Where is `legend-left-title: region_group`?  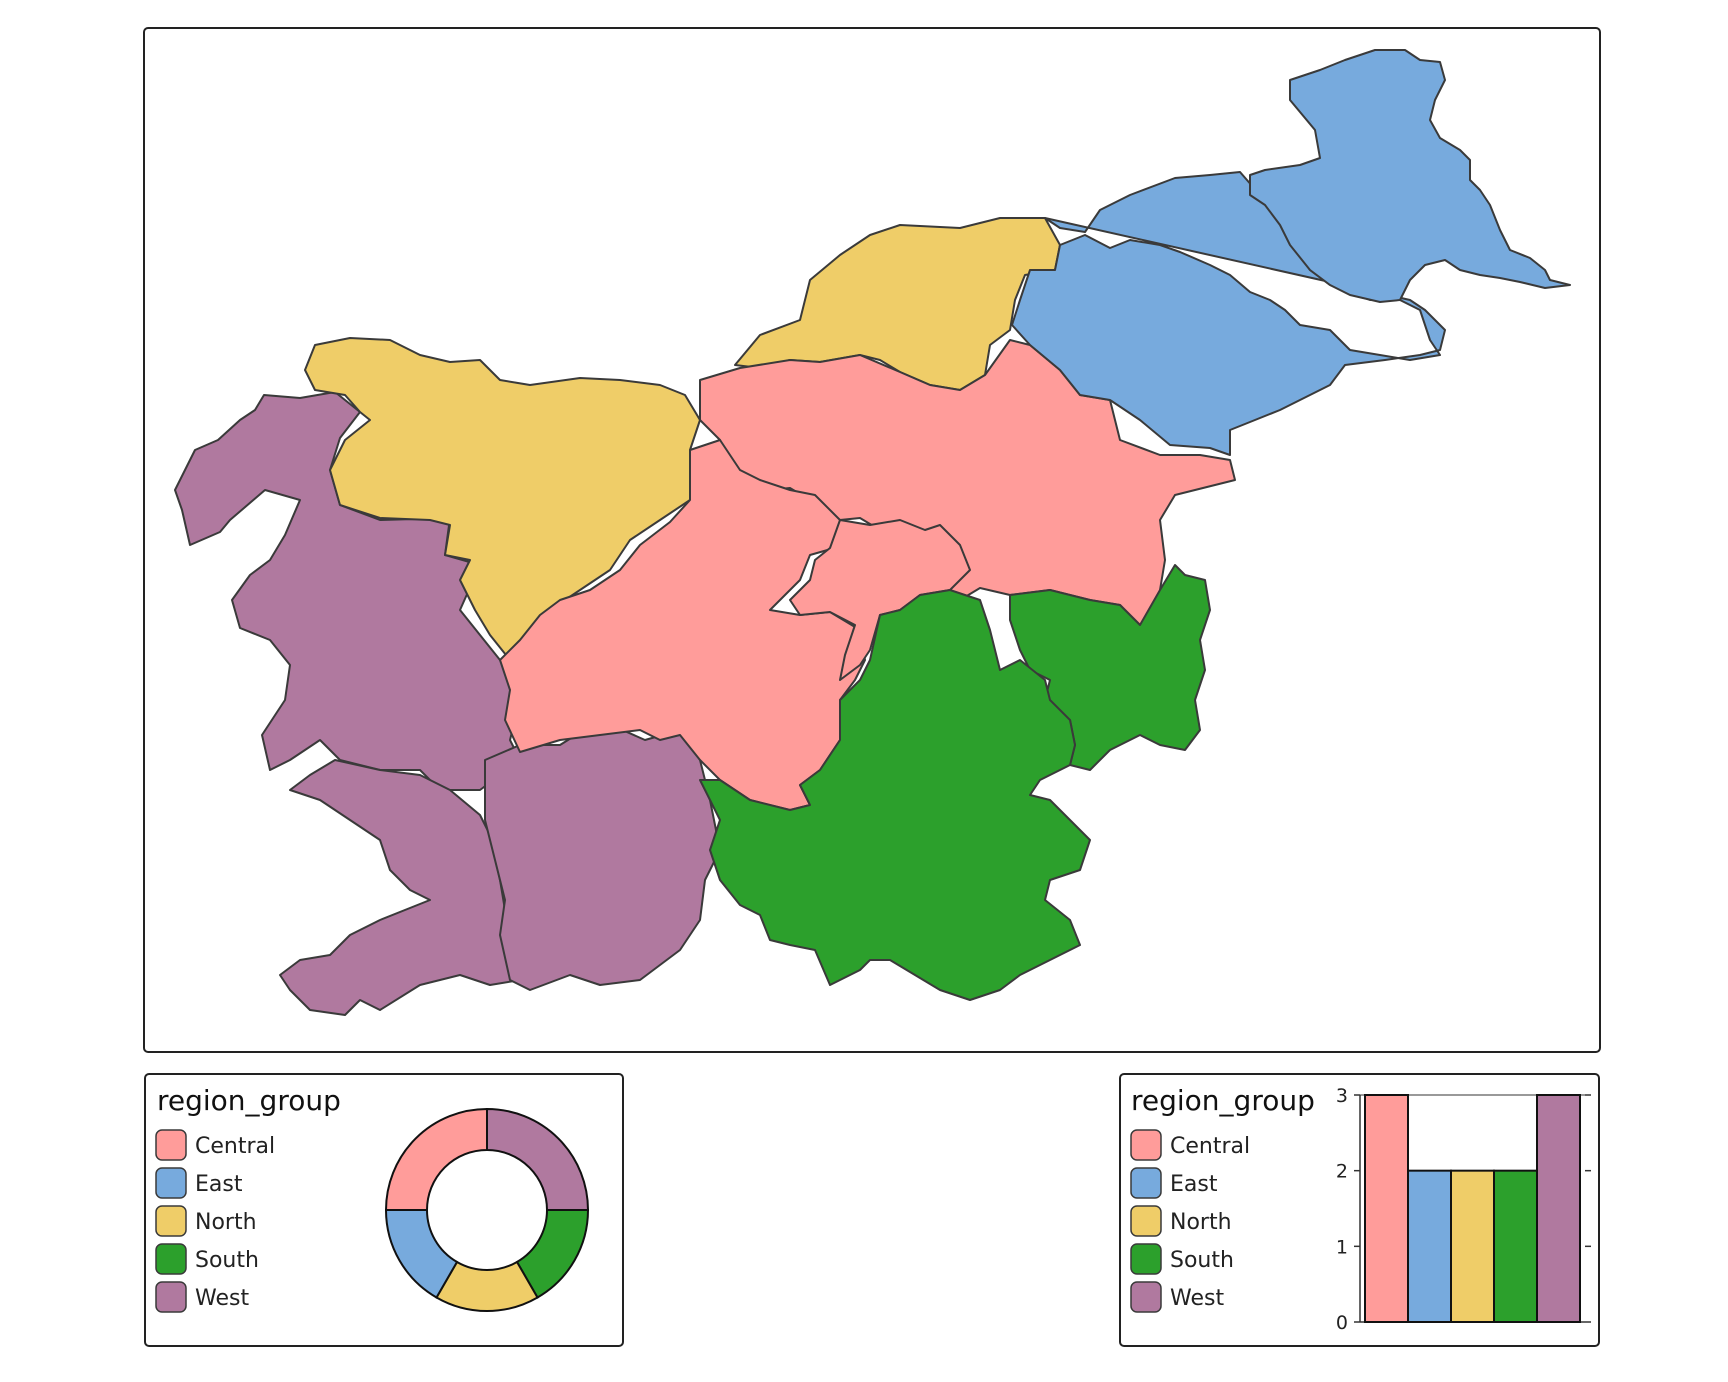
legend-left-title: region_group is located at coordinates (249, 1100).